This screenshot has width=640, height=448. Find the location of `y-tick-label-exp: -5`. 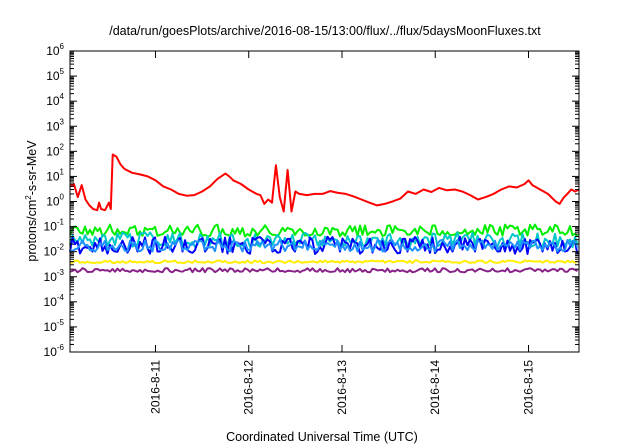

y-tick-label-exp: -5 is located at coordinates (61, 322).